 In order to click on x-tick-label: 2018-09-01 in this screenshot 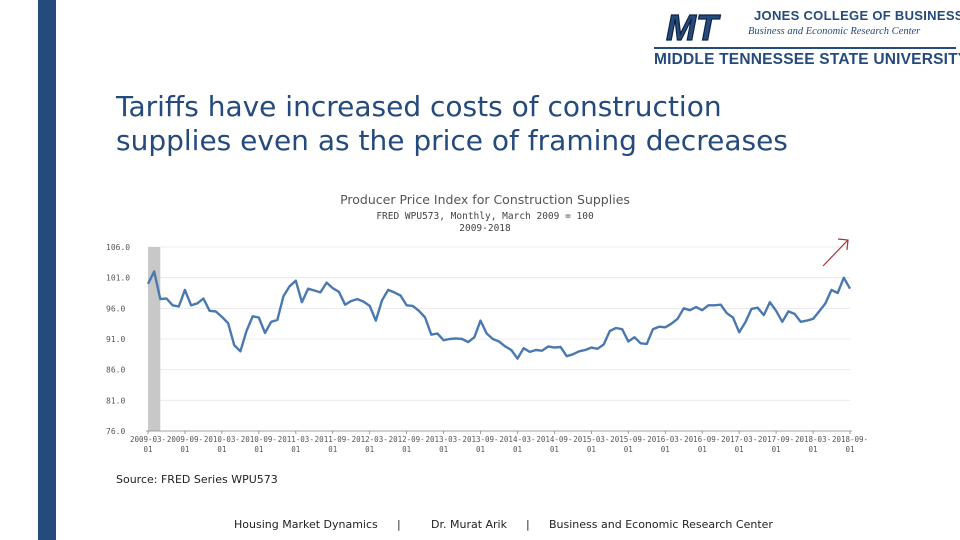, I will do `click(850, 444)`.